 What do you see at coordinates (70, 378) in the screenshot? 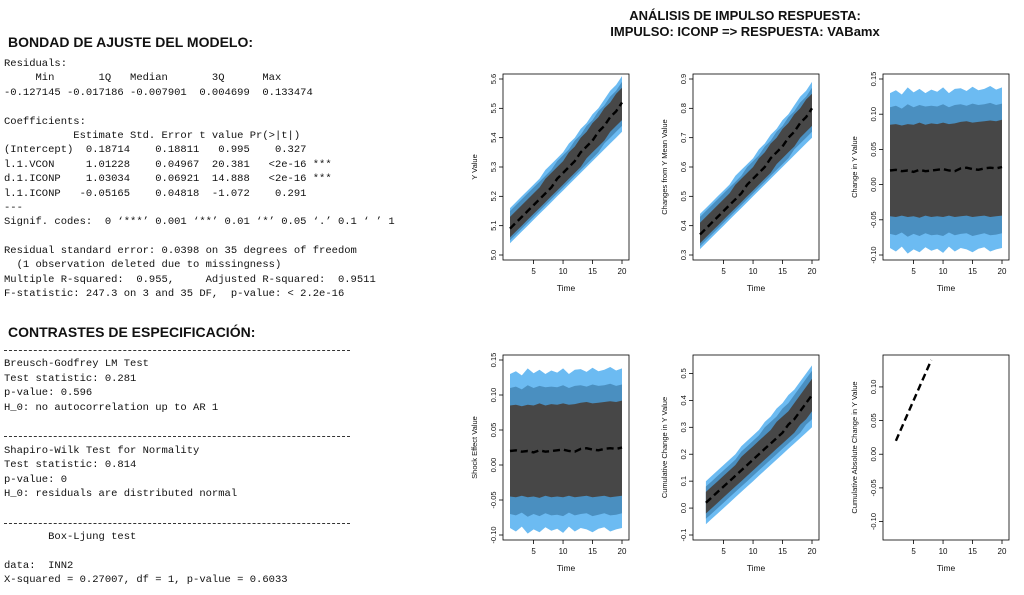
I see `spec-line: Test statistic: 0.281` at bounding box center [70, 378].